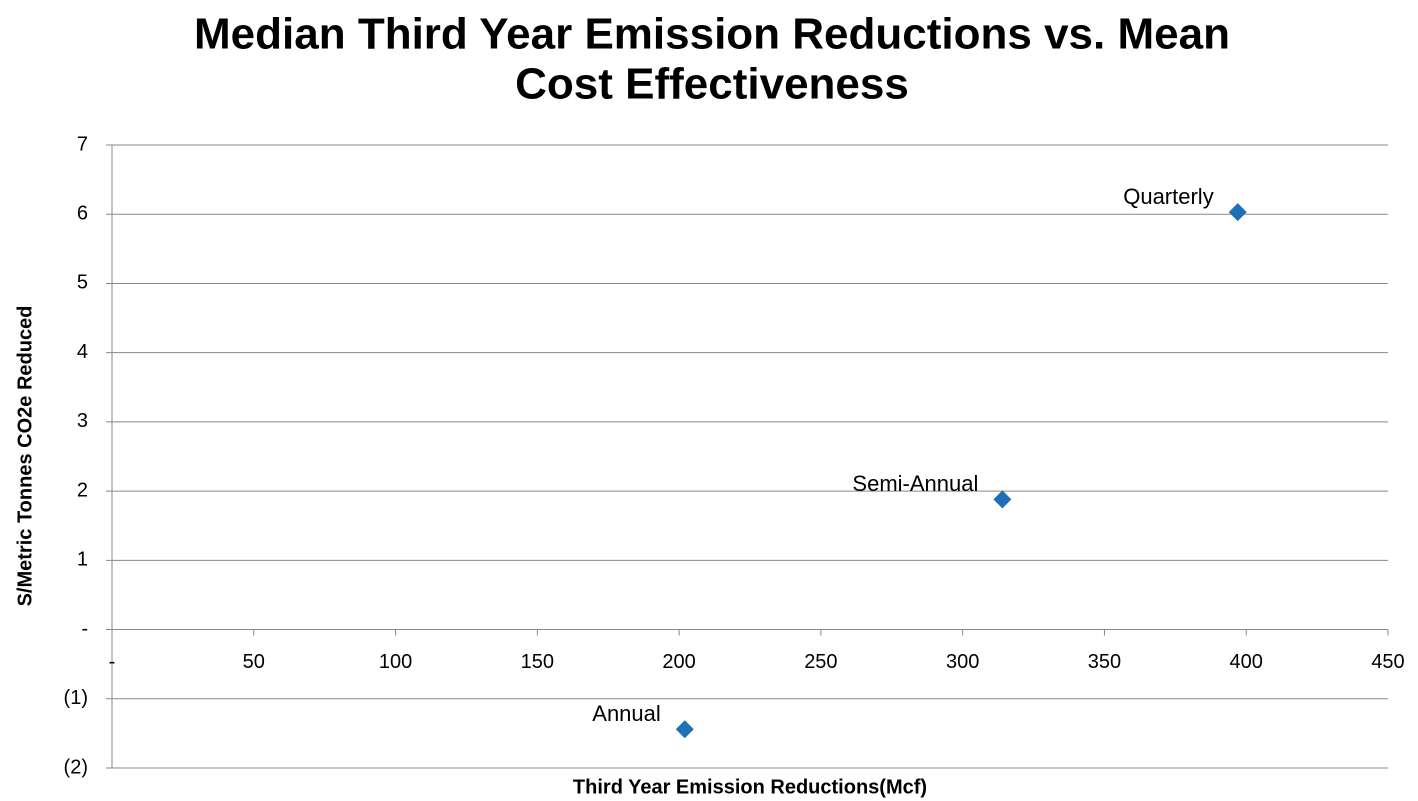 This screenshot has width=1418, height=801. Describe the element at coordinates (82, 490) in the screenshot. I see `y-tick-label: 2` at that location.